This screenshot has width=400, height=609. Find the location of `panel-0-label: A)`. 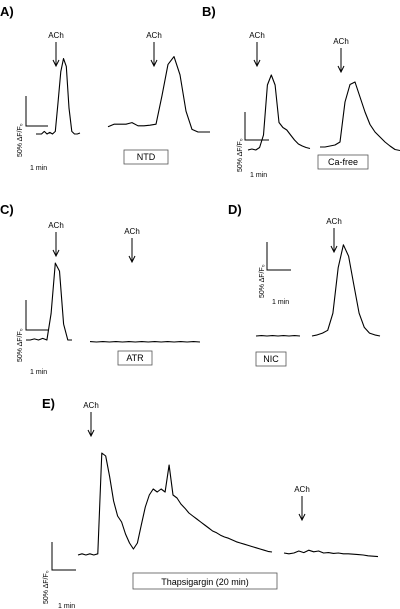

panel-0-label: A) is located at coordinates (7, 11).